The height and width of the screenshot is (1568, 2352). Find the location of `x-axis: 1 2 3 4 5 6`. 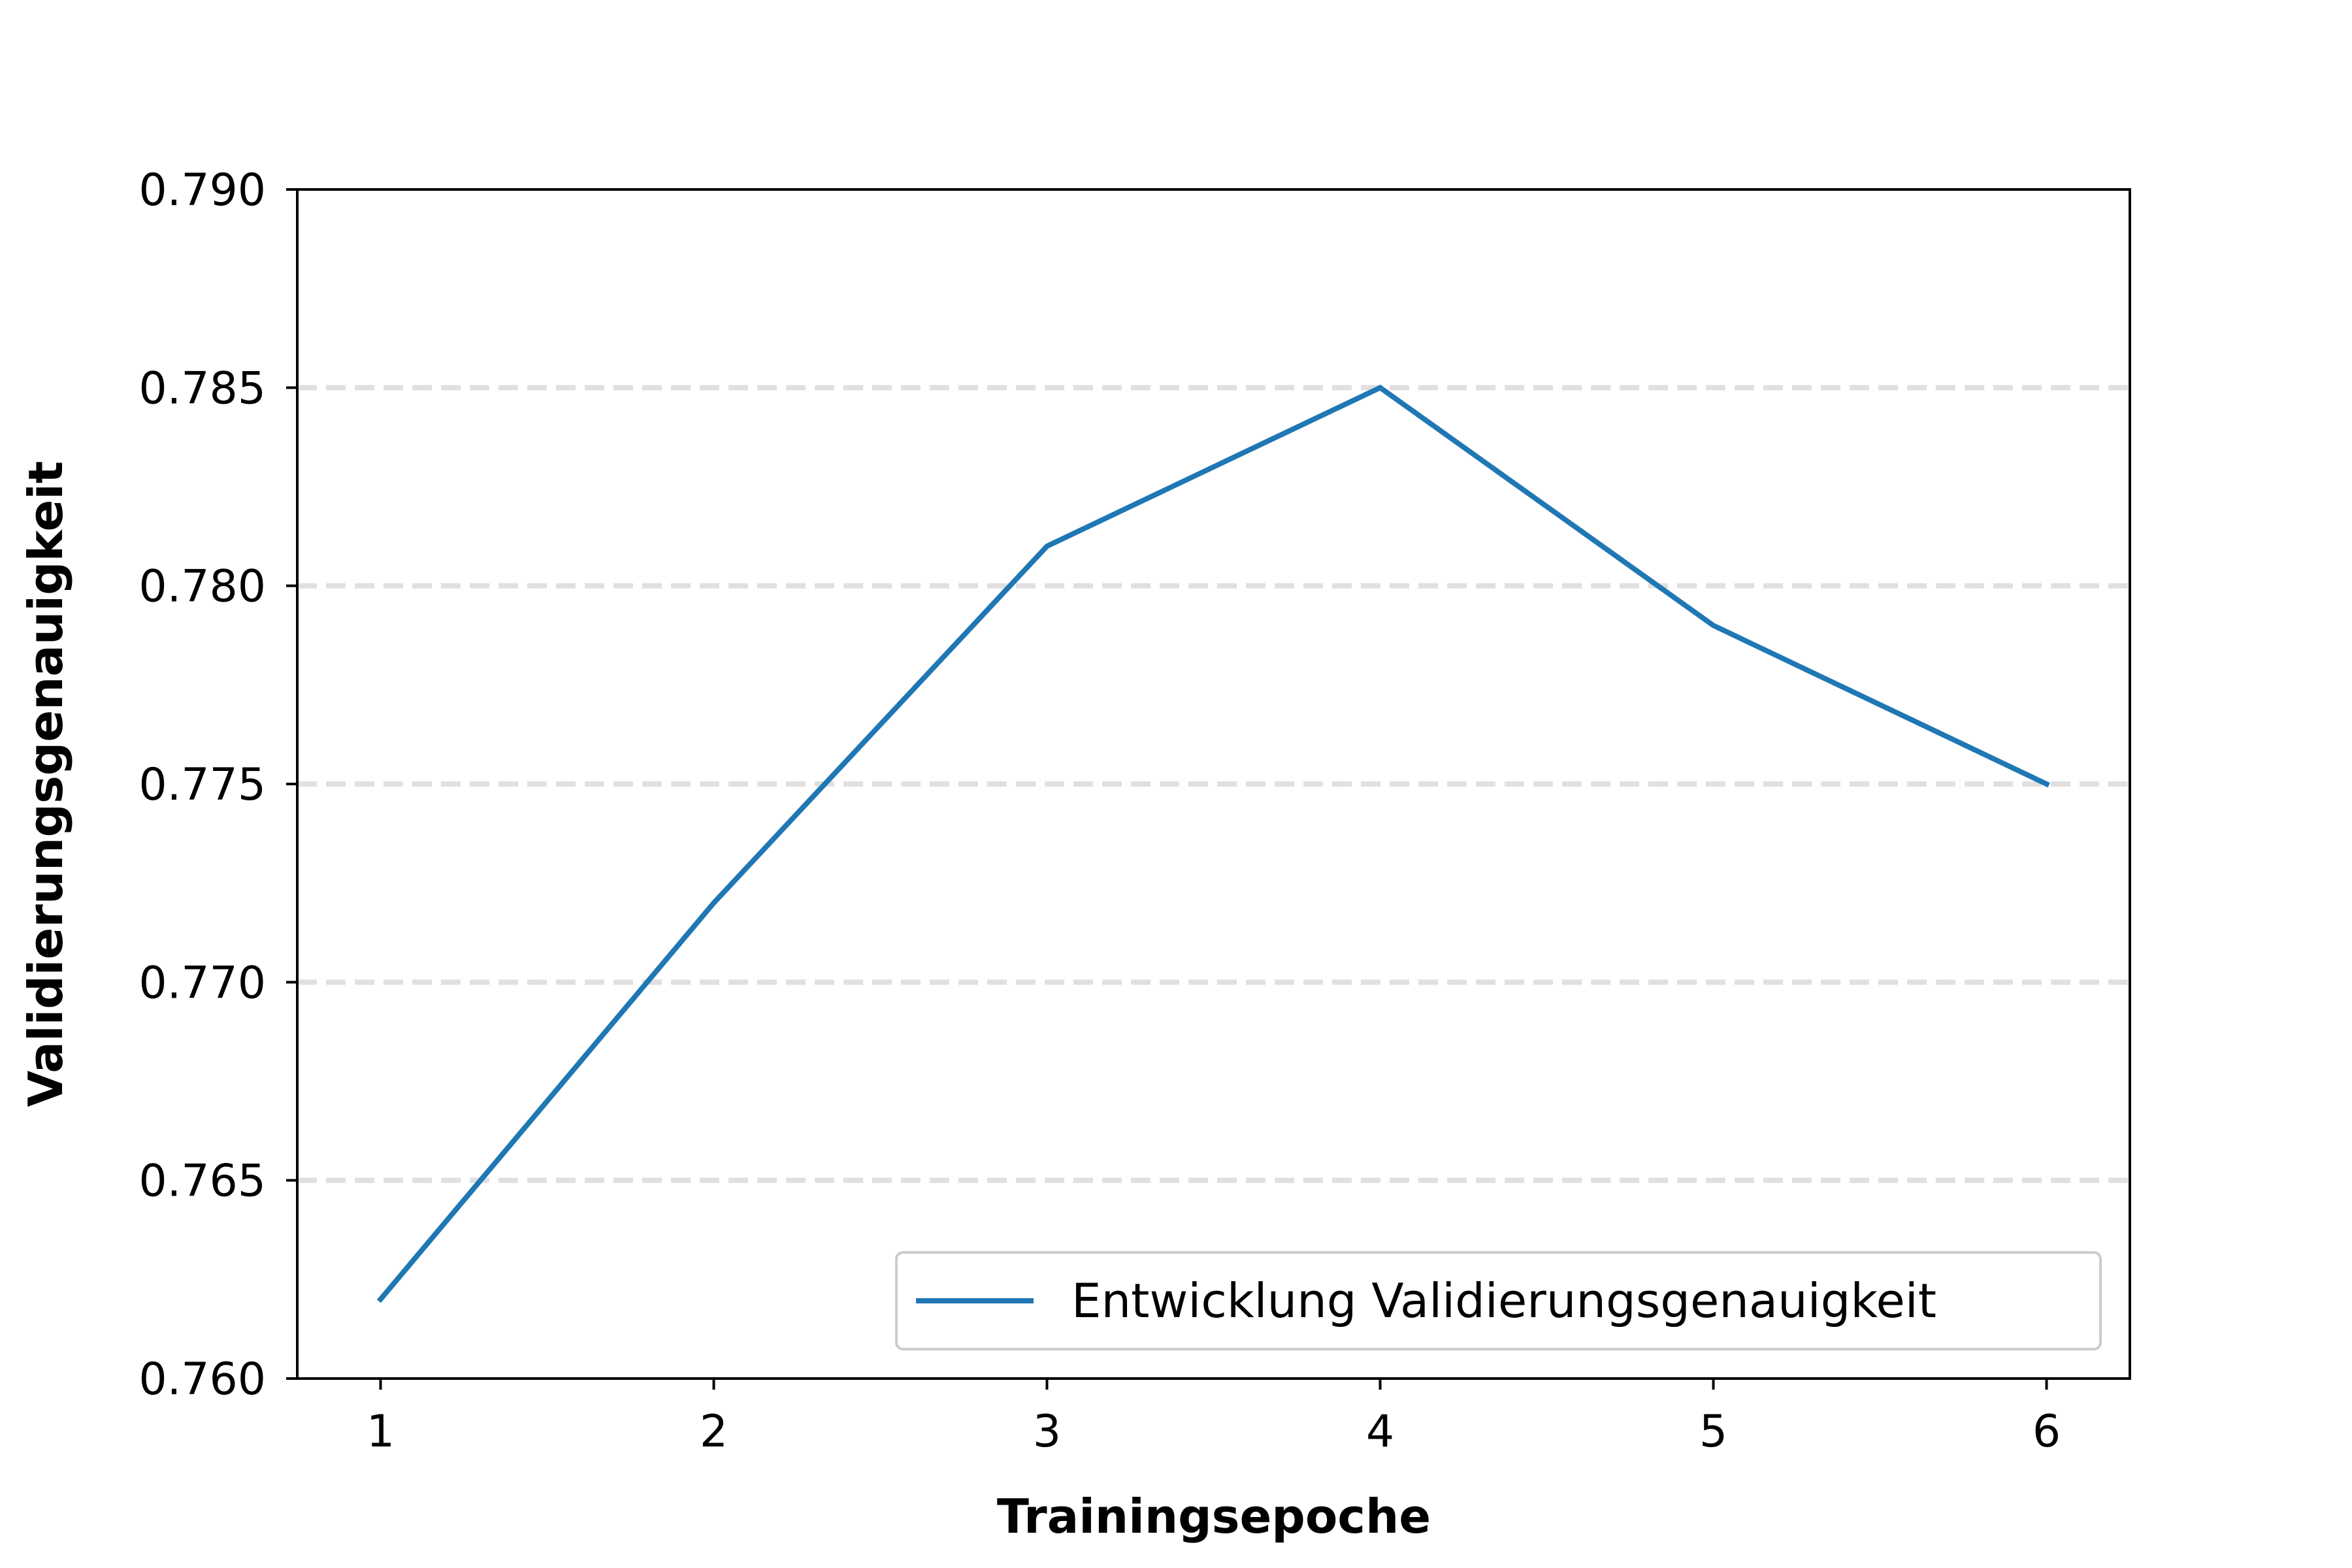

x-axis: 1 2 3 4 5 6 is located at coordinates (1214, 1418).